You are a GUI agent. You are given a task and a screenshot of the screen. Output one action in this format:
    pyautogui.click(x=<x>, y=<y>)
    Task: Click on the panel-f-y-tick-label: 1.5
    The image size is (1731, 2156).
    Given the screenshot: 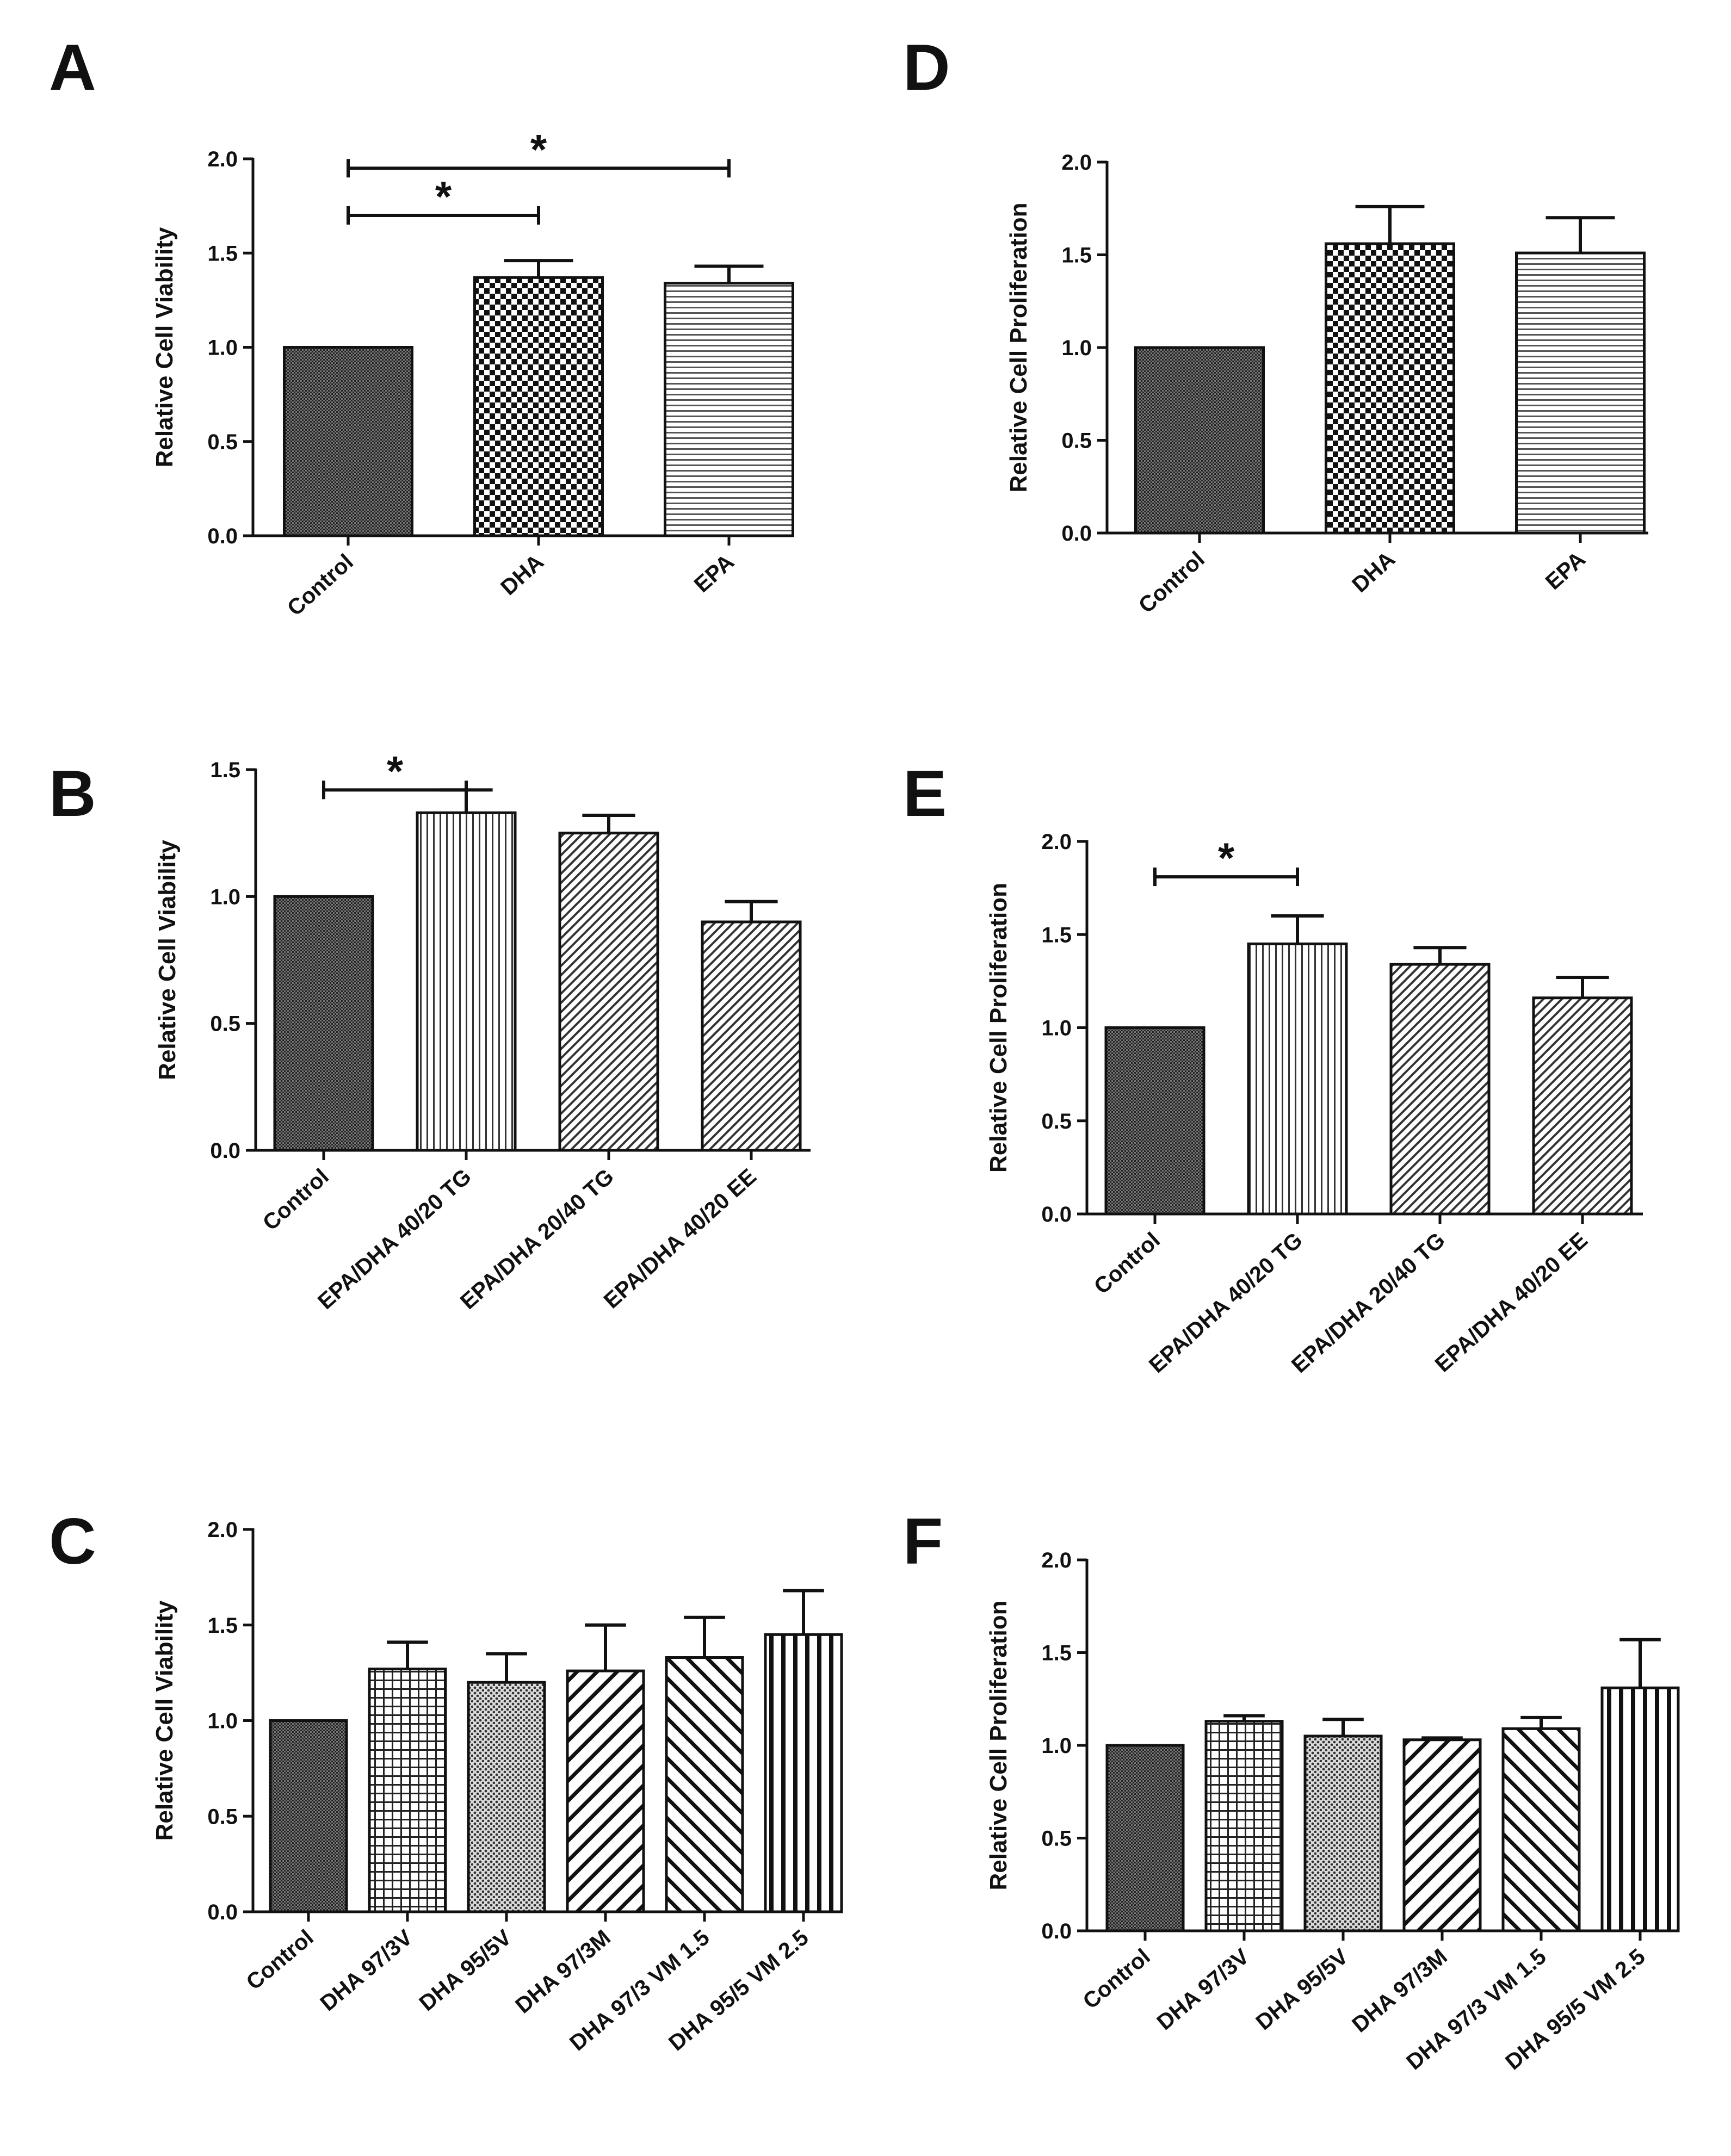 What is the action you would take?
    pyautogui.click(x=1056, y=1653)
    